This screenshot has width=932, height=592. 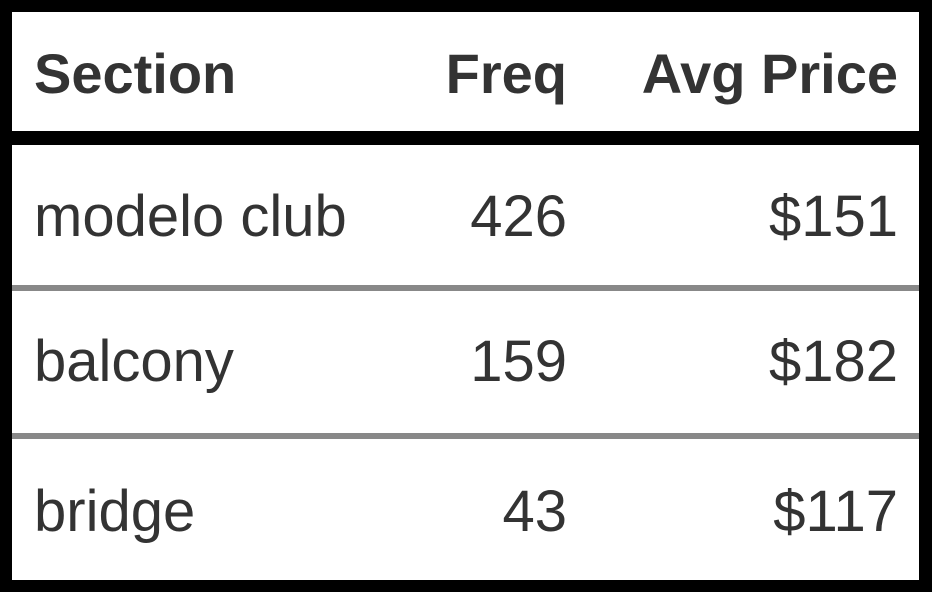 What do you see at coordinates (769, 73) in the screenshot?
I see `header-avg-price: Avg Price` at bounding box center [769, 73].